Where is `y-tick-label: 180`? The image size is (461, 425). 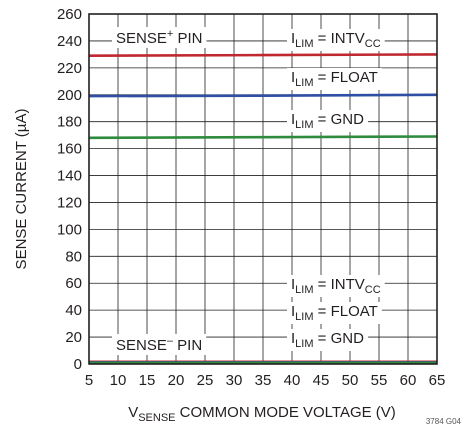
y-tick-label: 180 is located at coordinates (69, 122).